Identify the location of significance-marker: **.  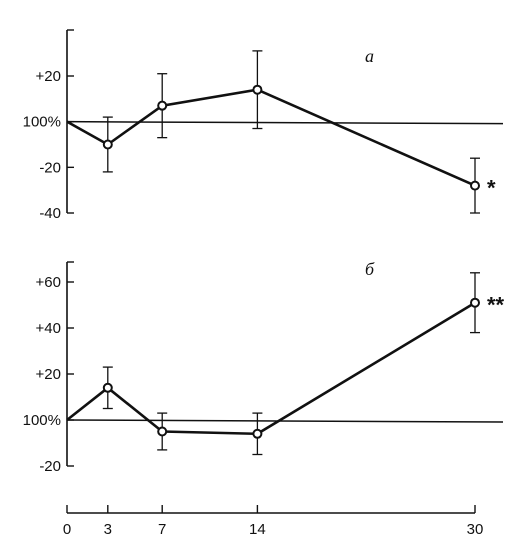
(496, 305).